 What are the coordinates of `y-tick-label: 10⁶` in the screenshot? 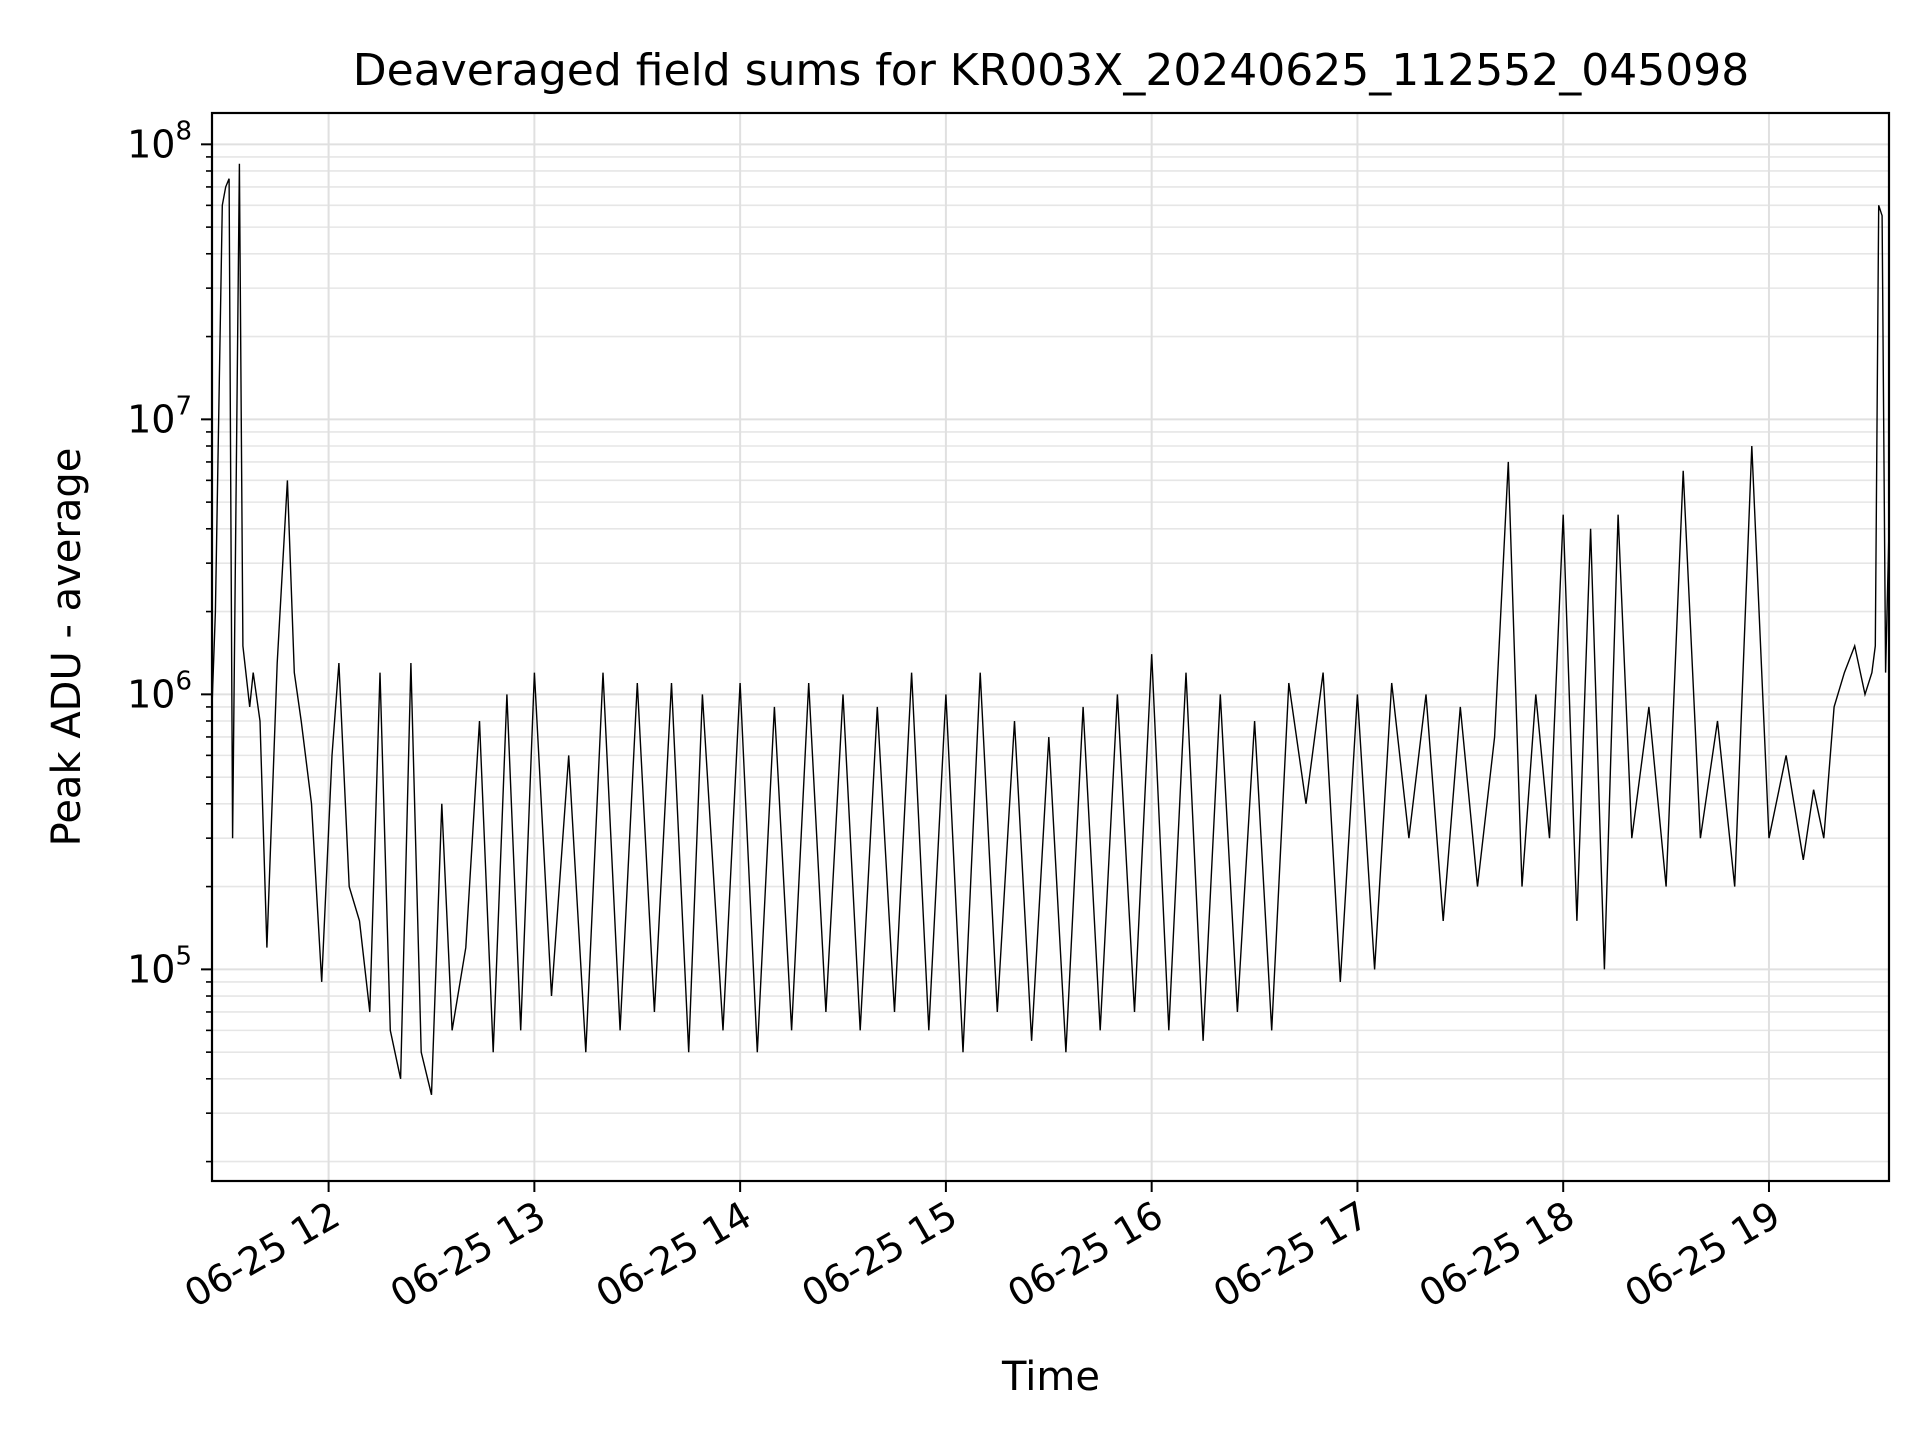 It's located at (159, 691).